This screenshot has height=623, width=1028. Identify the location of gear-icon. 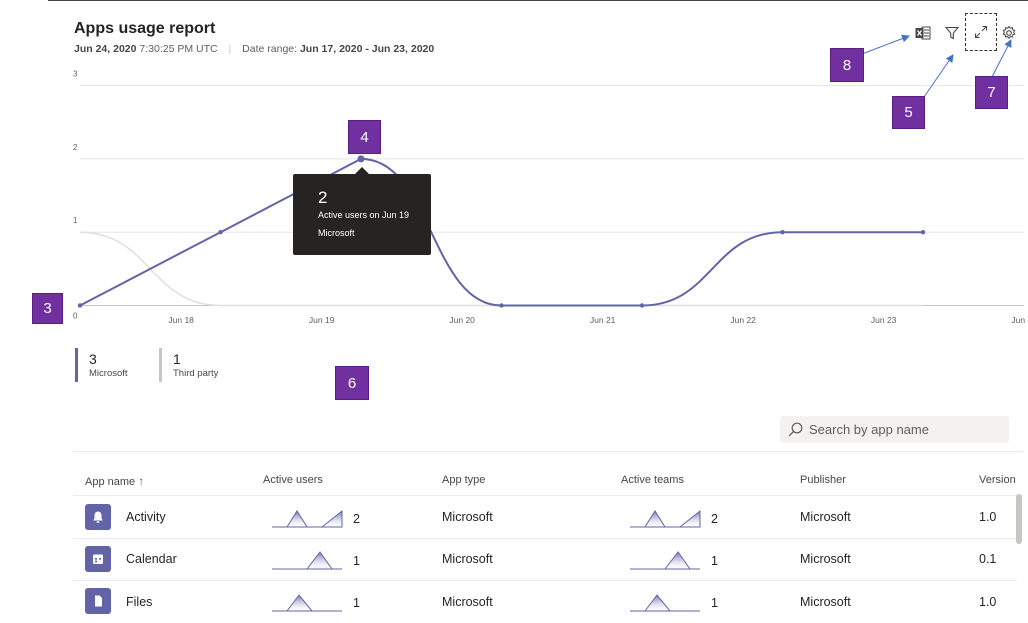
(1009, 32).